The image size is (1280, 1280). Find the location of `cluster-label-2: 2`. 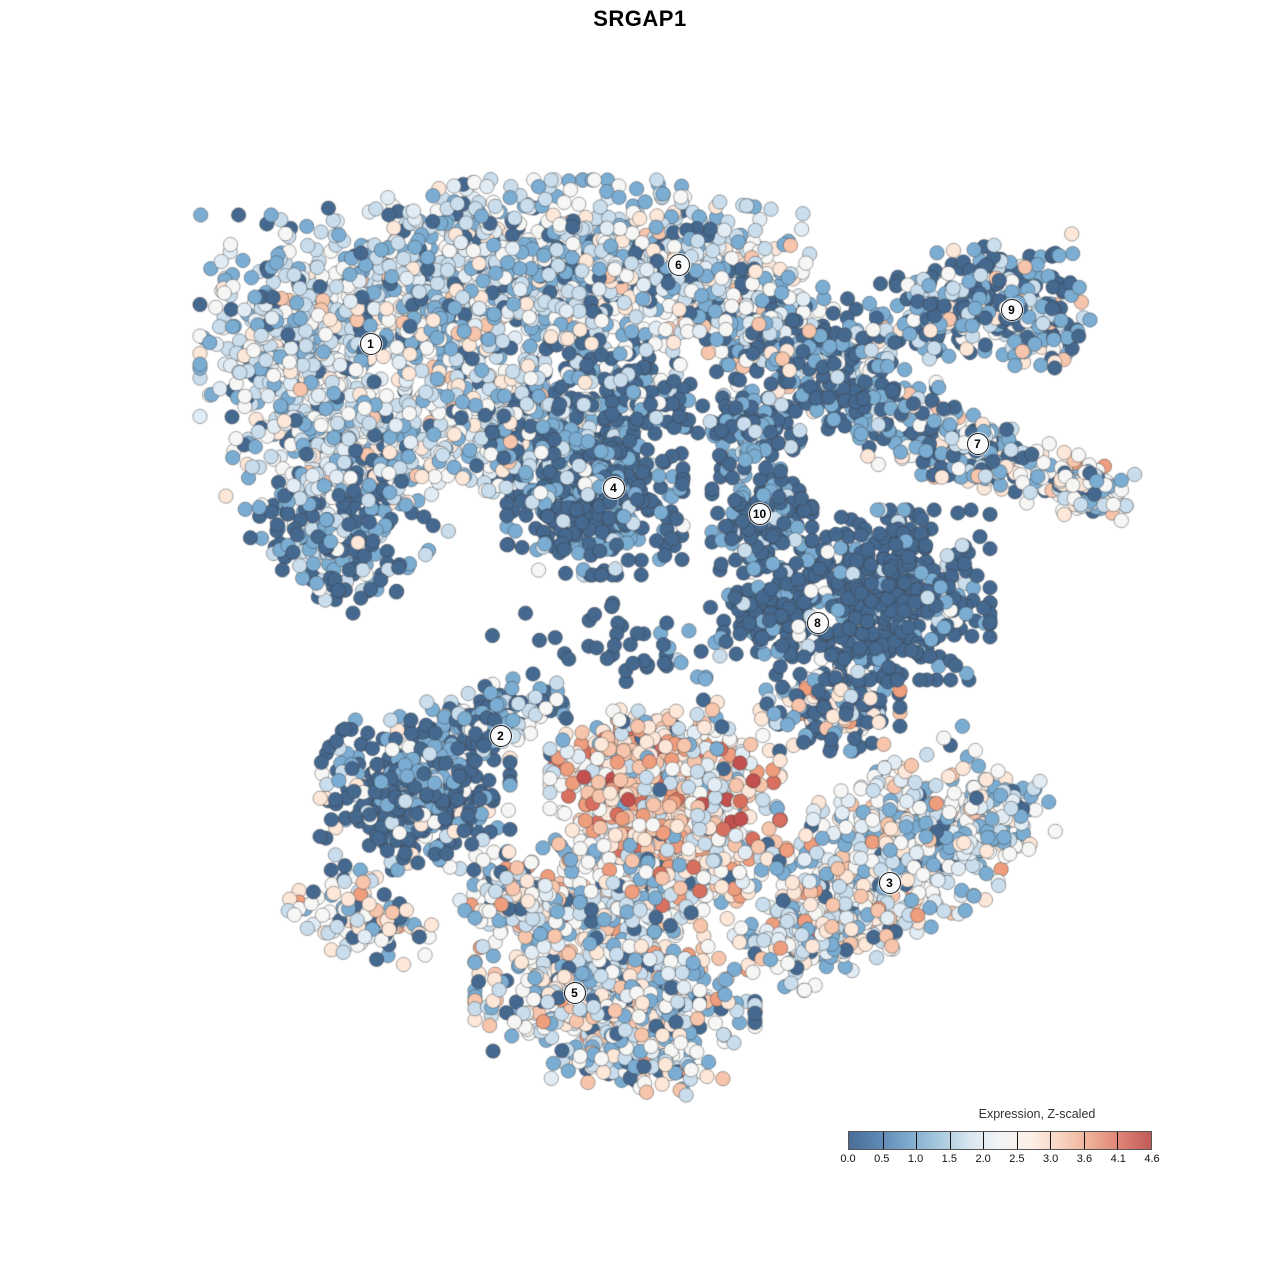

cluster-label-2: 2 is located at coordinates (500, 735).